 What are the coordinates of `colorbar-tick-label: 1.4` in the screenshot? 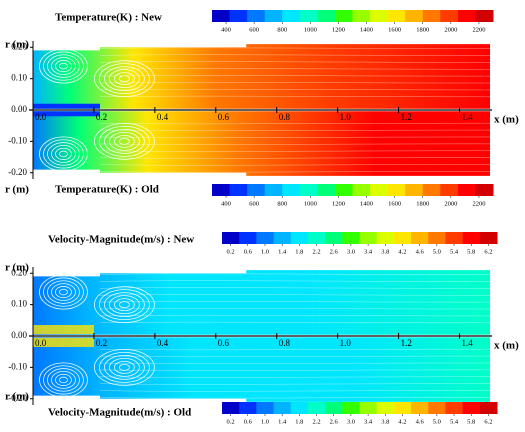 It's located at (282, 251).